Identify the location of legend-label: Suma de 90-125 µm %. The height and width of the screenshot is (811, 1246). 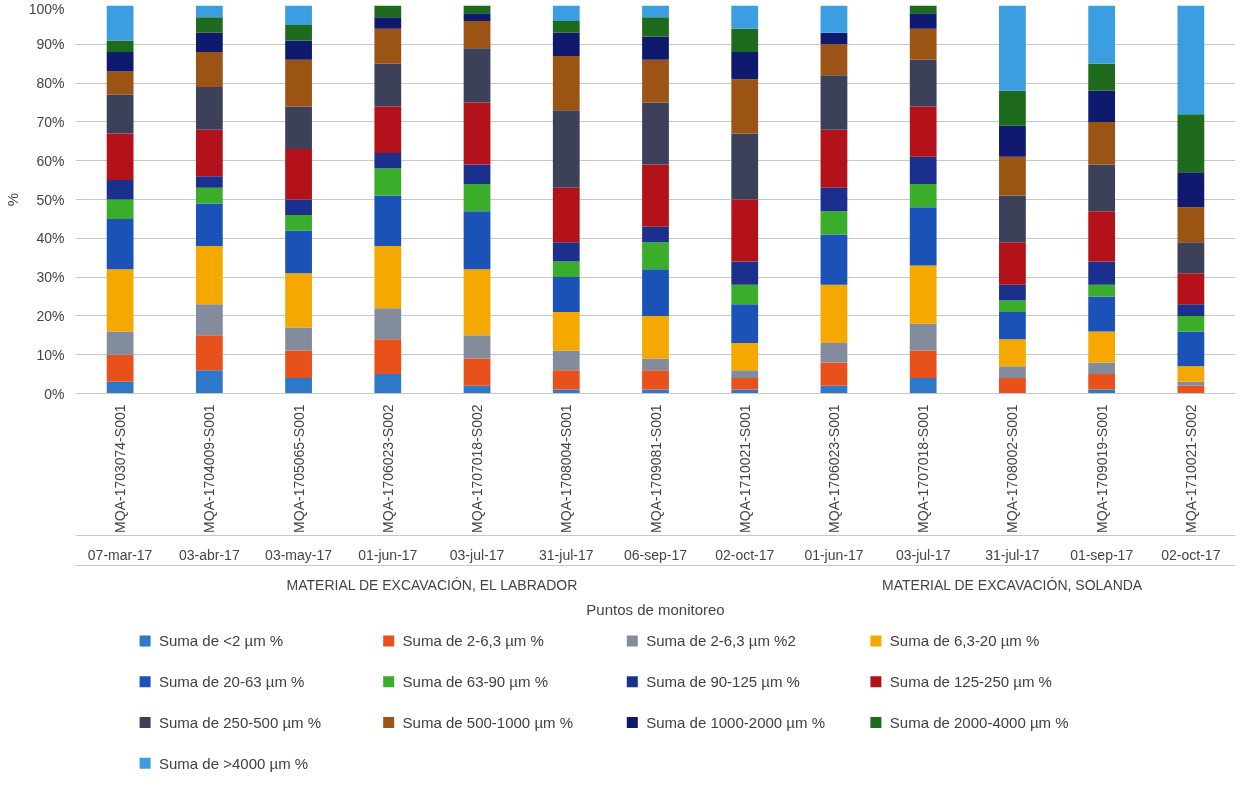
(723, 682).